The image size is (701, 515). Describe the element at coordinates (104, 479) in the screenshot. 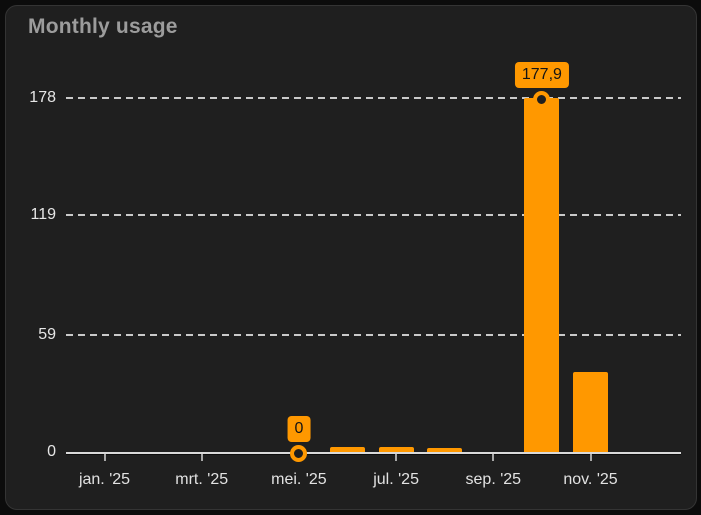

I see `x-axis-label: jan. '25` at that location.